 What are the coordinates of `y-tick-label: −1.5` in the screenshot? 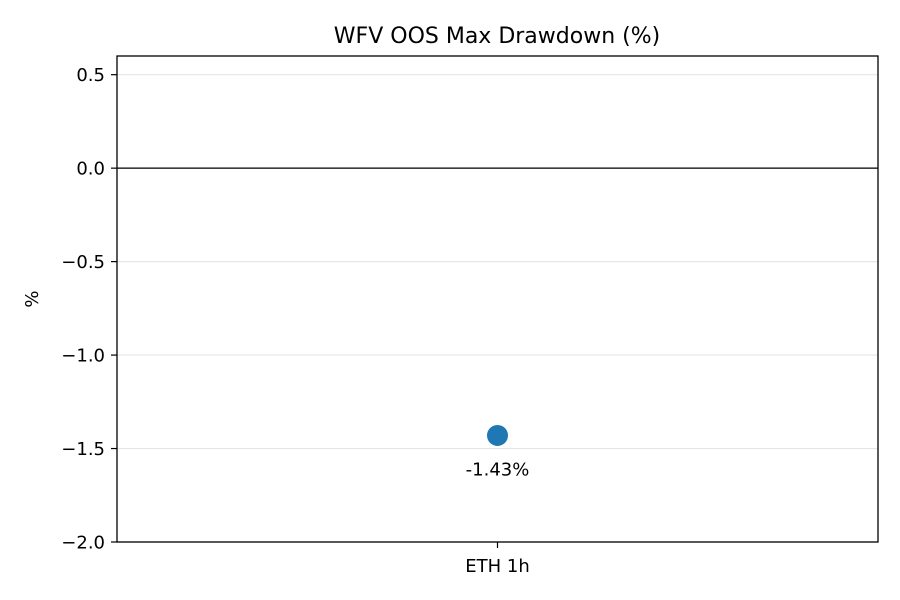 It's located at (83, 449).